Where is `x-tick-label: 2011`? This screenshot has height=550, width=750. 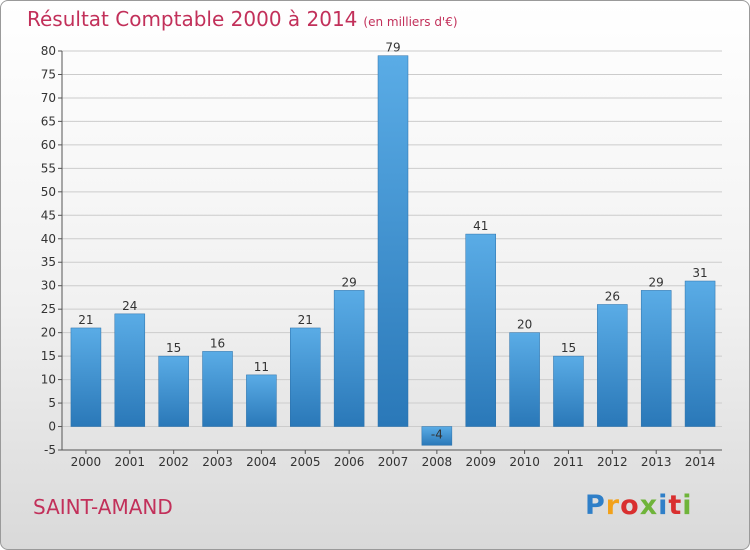
x-tick-label: 2011 is located at coordinates (568, 462).